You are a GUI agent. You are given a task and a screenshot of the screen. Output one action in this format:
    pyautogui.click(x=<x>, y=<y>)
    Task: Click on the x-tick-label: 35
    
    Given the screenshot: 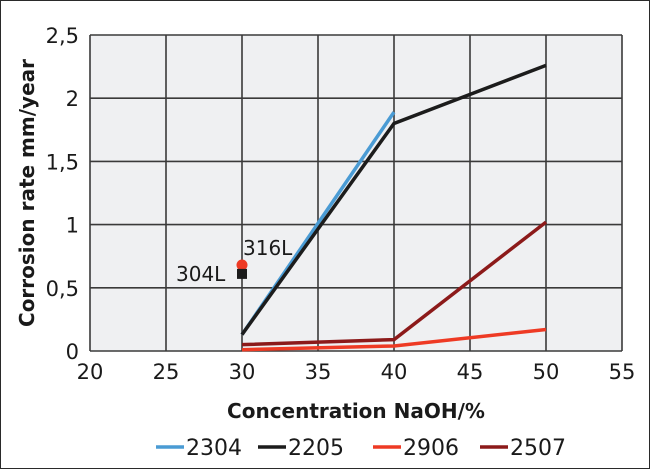 What is the action you would take?
    pyautogui.click(x=318, y=372)
    